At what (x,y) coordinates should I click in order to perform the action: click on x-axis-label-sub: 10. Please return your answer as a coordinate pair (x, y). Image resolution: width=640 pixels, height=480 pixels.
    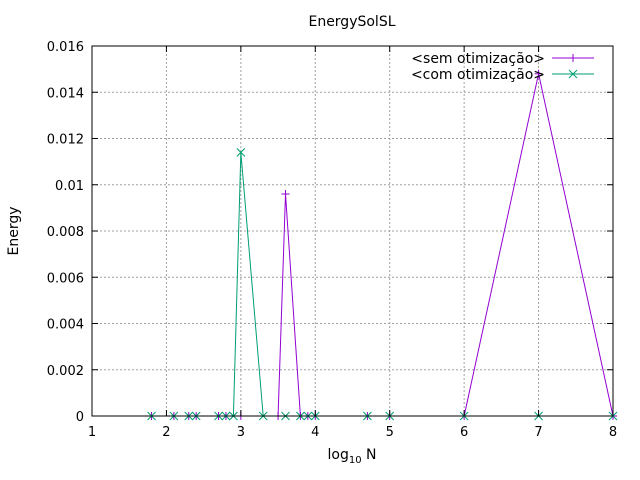
    Looking at the image, I should click on (355, 460).